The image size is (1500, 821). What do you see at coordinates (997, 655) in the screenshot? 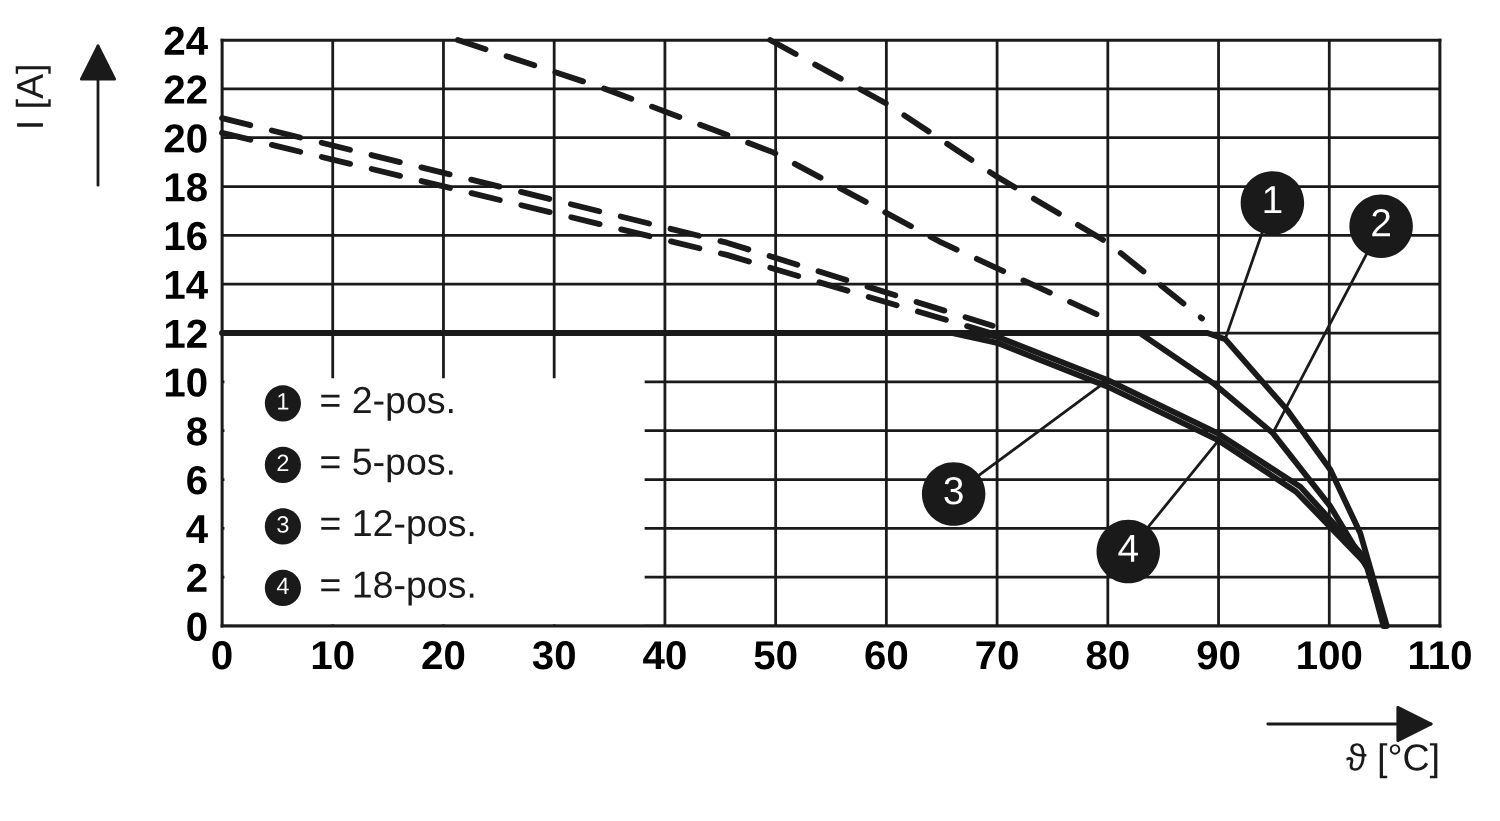
I see `x-tick-label: 70` at bounding box center [997, 655].